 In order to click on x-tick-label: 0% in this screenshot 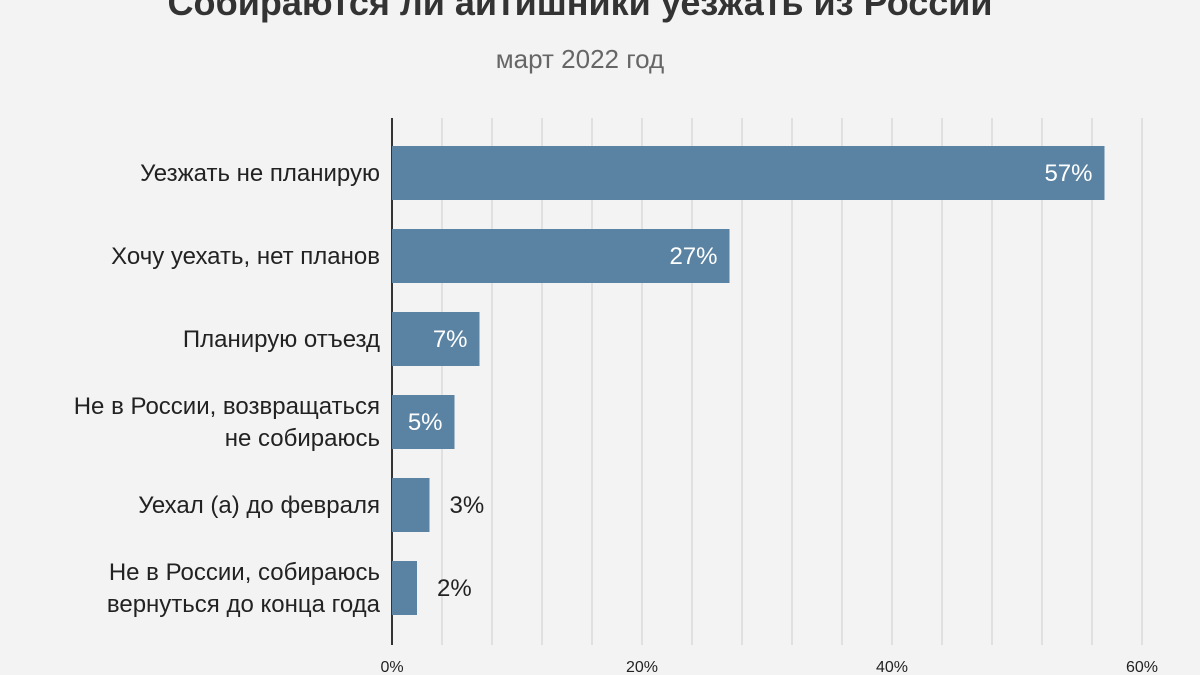, I will do `click(391, 667)`.